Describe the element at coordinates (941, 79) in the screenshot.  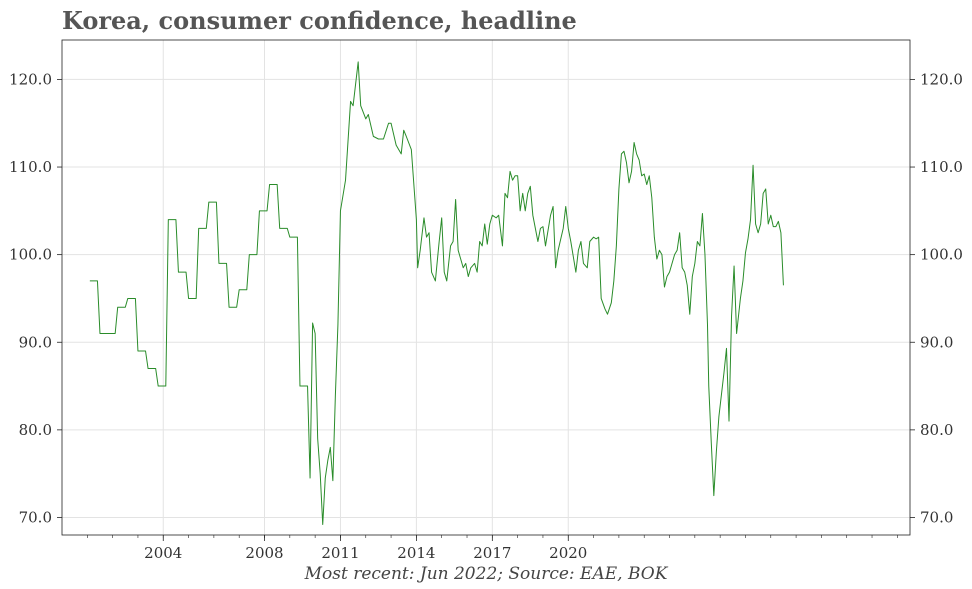
I see `y-tick-label-right: 120.0` at that location.